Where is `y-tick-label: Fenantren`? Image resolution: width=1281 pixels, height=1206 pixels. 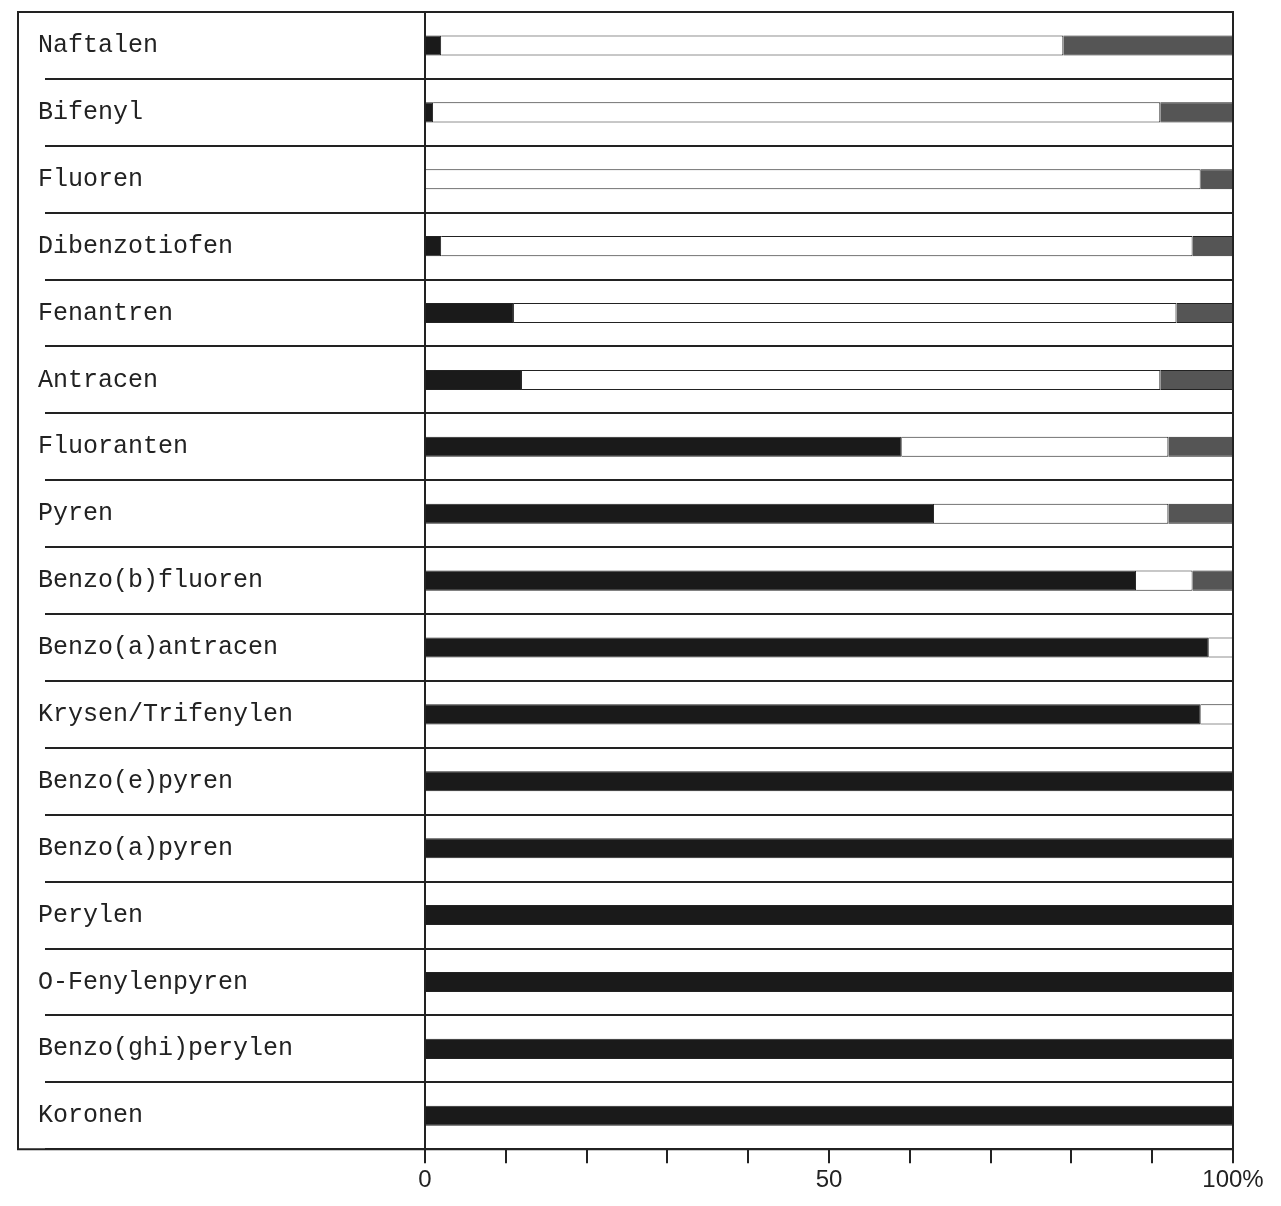 y-tick-label: Fenantren is located at coordinates (106, 313).